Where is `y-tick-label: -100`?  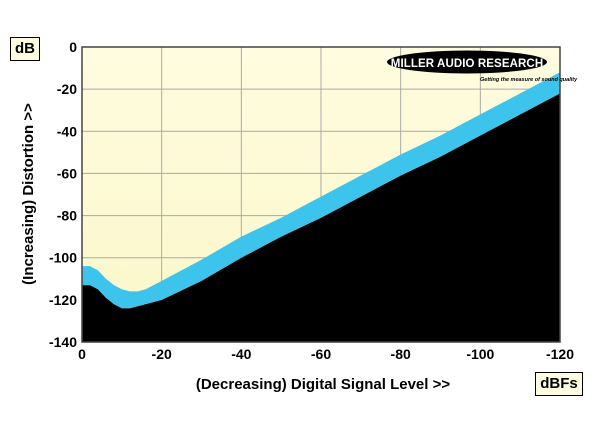 y-tick-label: -100 is located at coordinates (63, 258).